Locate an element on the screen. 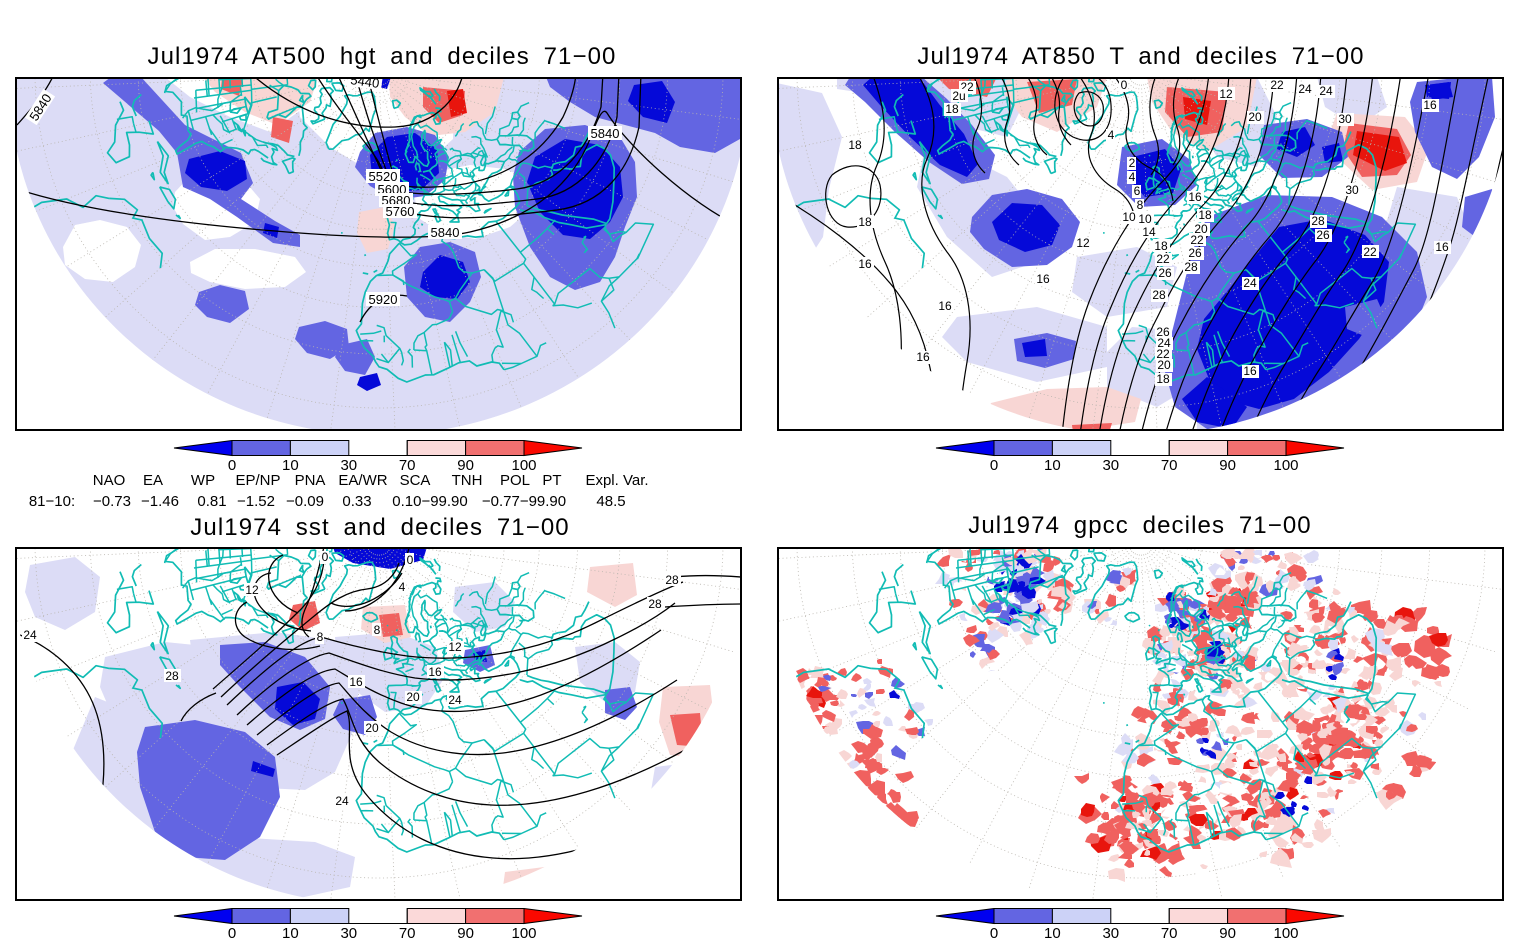 Image resolution: width=1520 pixels, height=940 pixels. svg-text: 5440 is located at coordinates (365, 84).